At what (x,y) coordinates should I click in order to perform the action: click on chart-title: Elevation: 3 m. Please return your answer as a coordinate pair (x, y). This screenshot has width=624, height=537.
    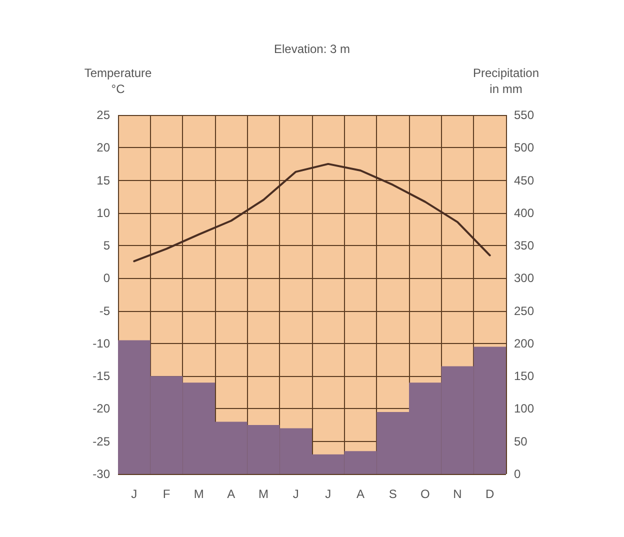
    Looking at the image, I should click on (312, 49).